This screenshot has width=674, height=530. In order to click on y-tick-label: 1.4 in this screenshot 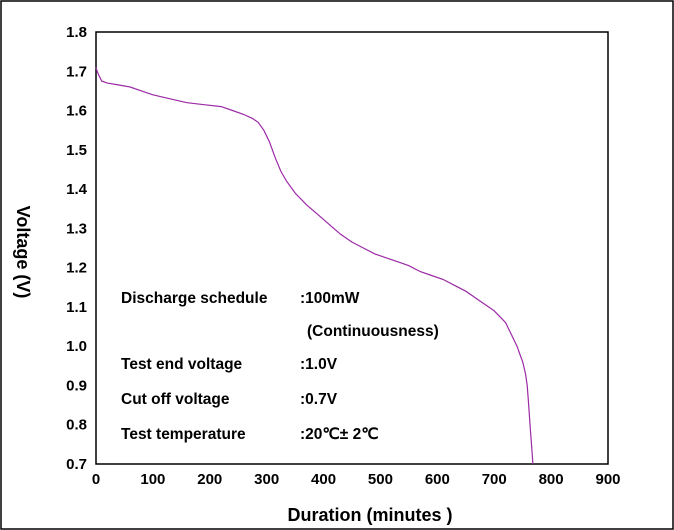, I will do `click(77, 189)`.